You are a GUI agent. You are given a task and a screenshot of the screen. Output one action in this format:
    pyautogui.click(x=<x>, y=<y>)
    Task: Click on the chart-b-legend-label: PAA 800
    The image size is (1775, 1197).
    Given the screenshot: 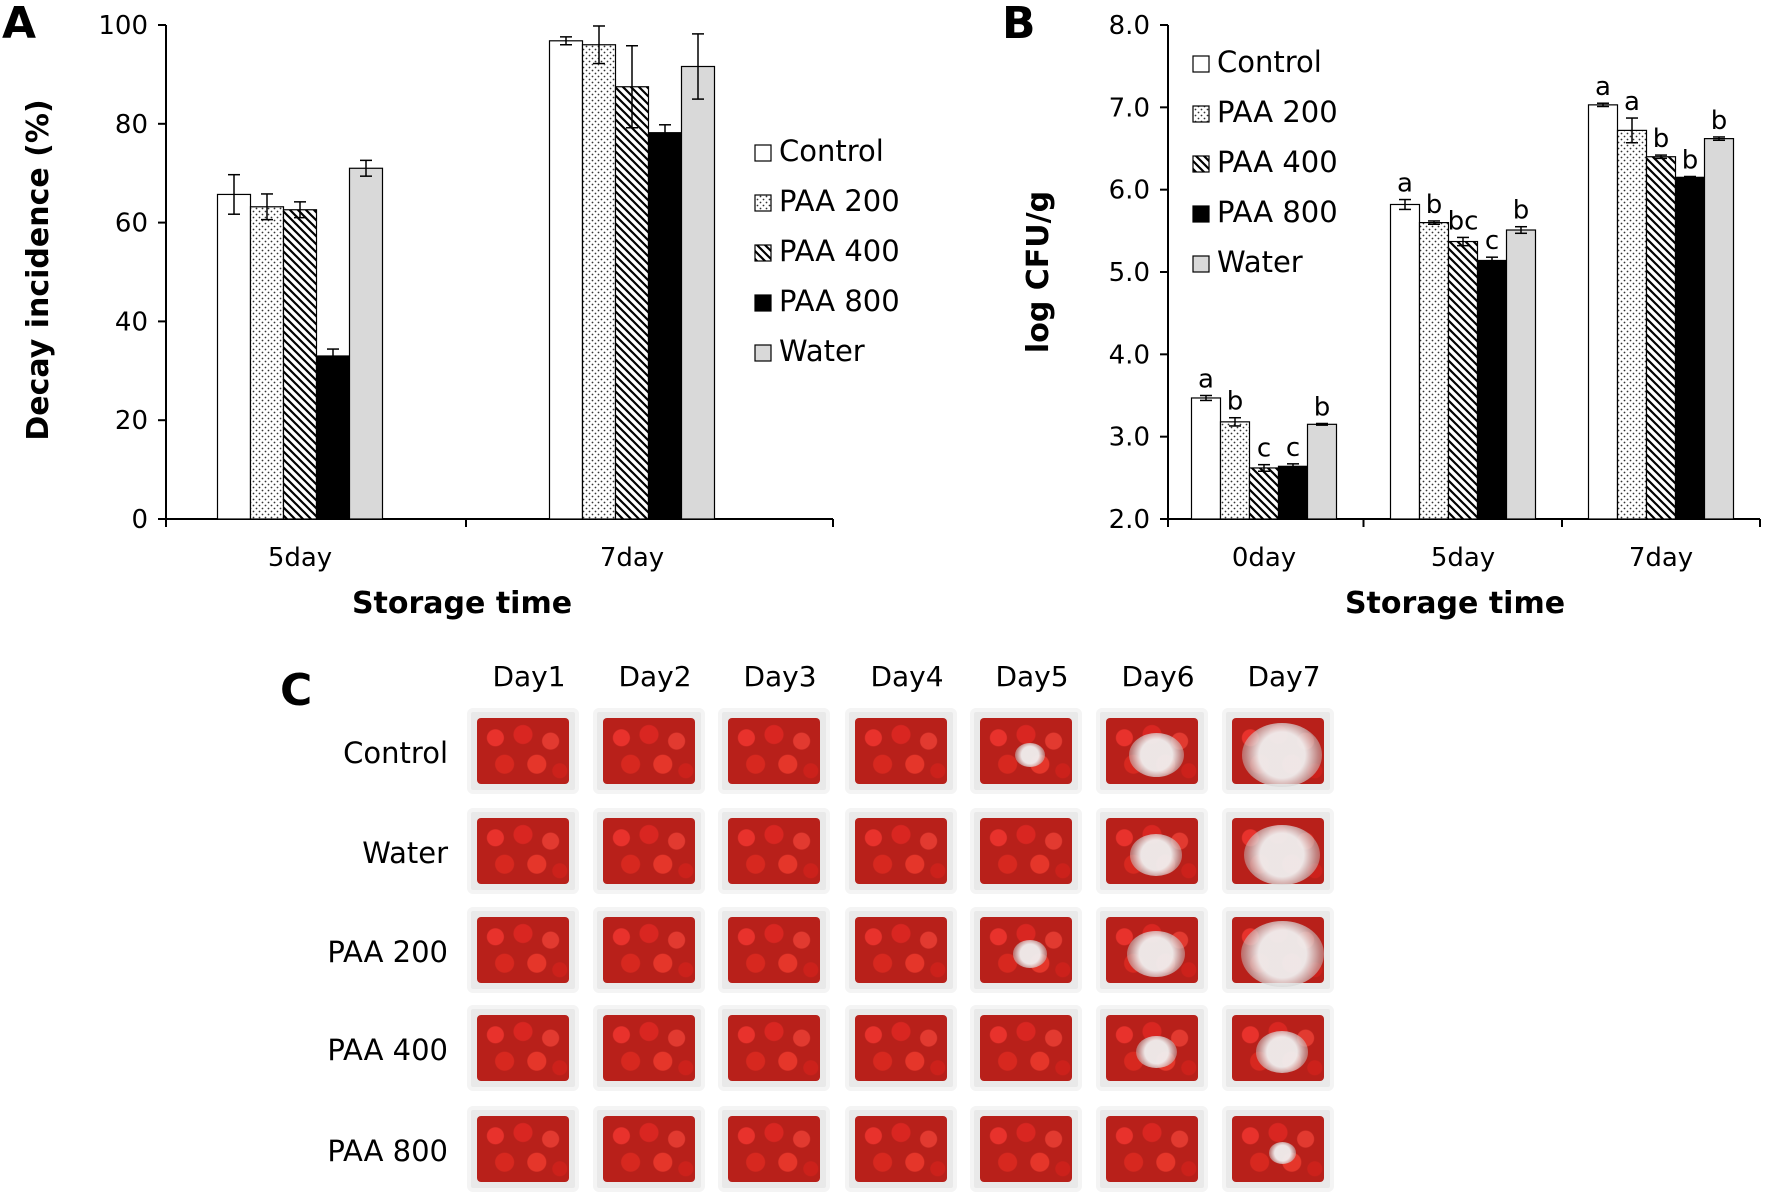 What is the action you would take?
    pyautogui.click(x=1277, y=212)
    